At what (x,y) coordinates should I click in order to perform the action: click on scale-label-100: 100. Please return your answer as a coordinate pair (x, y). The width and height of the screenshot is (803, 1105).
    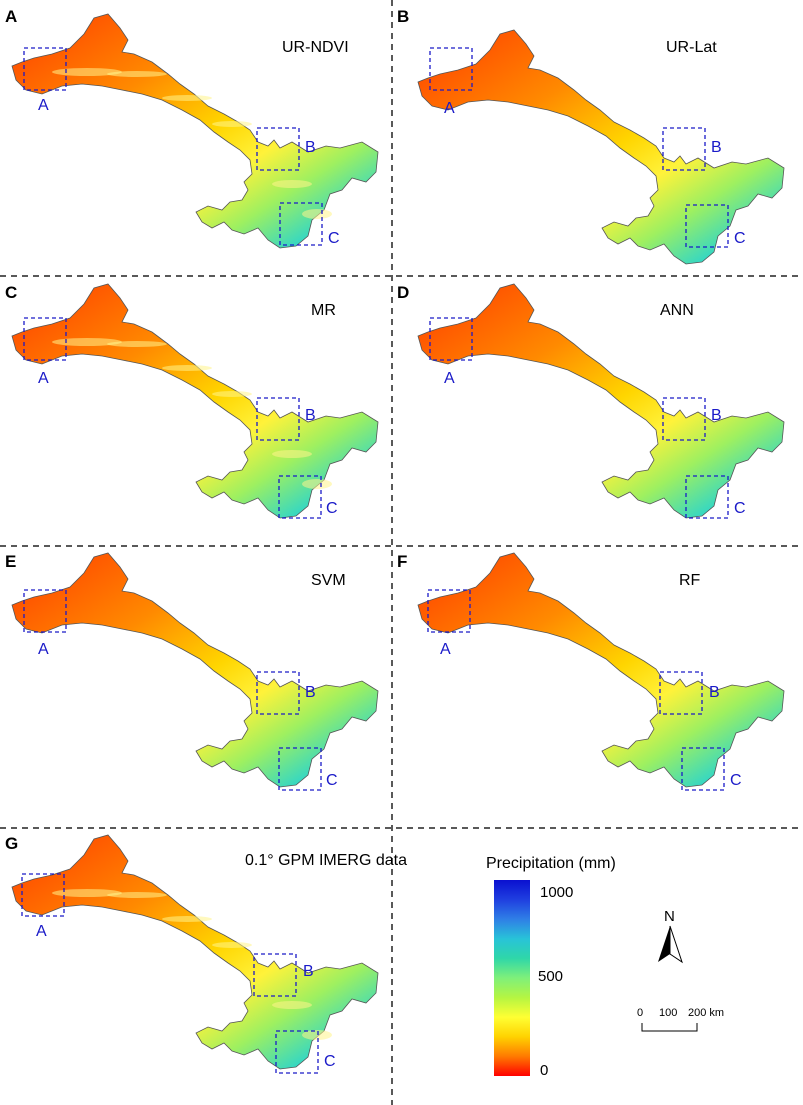
    Looking at the image, I should click on (668, 1013).